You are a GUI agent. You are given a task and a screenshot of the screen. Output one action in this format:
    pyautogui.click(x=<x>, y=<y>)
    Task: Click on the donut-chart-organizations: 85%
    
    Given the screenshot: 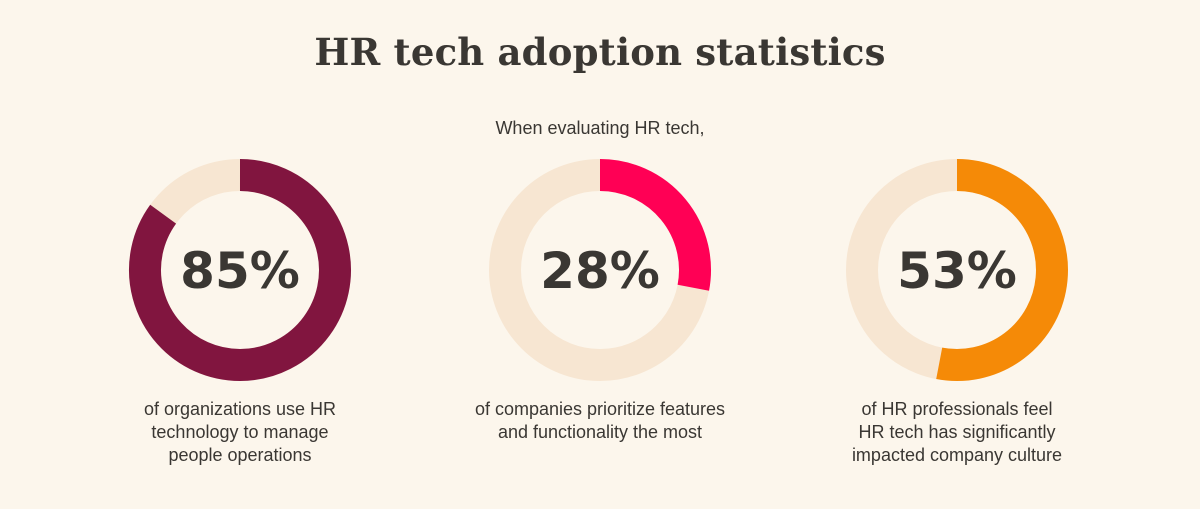 What is the action you would take?
    pyautogui.click(x=240, y=270)
    